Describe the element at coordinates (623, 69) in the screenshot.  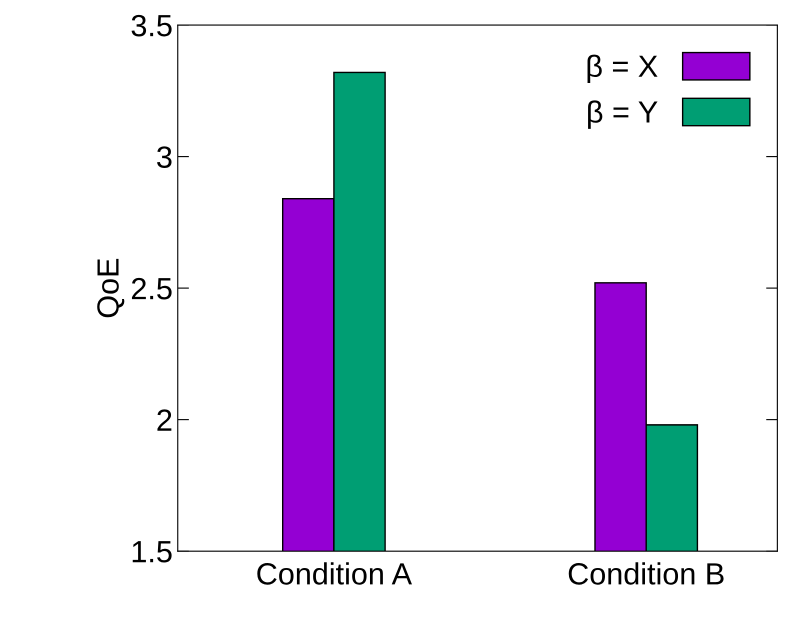
I see `legend-label: β = X` at that location.